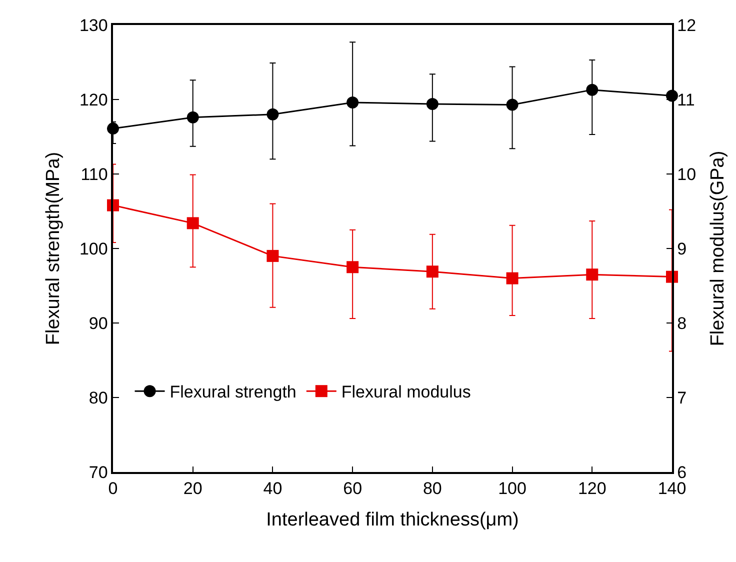 This screenshot has height=562, width=736. What do you see at coordinates (682, 248) in the screenshot?
I see `y2-tick-label: 9` at bounding box center [682, 248].